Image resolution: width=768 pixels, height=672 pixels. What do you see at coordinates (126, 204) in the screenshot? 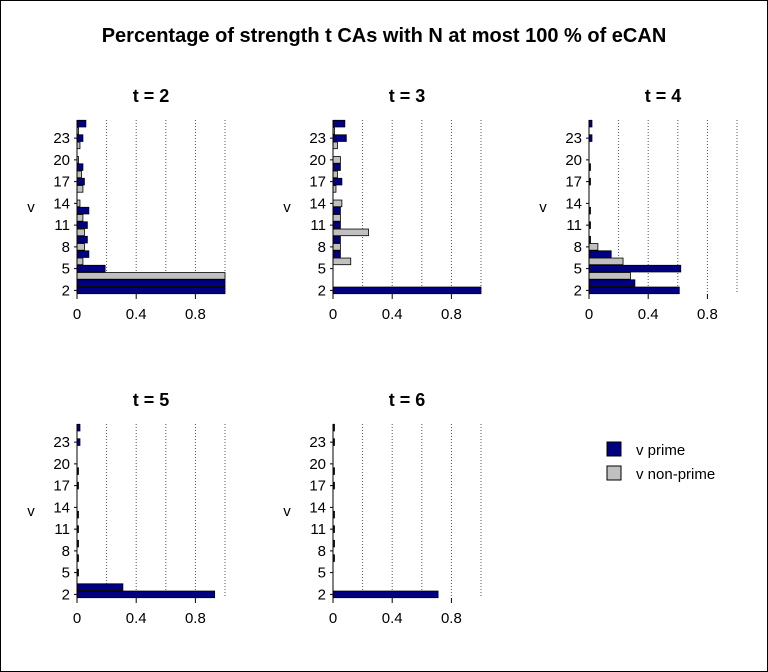
I see `panel-1: t = 2 2 5 8 11 14 17 20 23 v 0 0.4 0.8` at bounding box center [126, 204].